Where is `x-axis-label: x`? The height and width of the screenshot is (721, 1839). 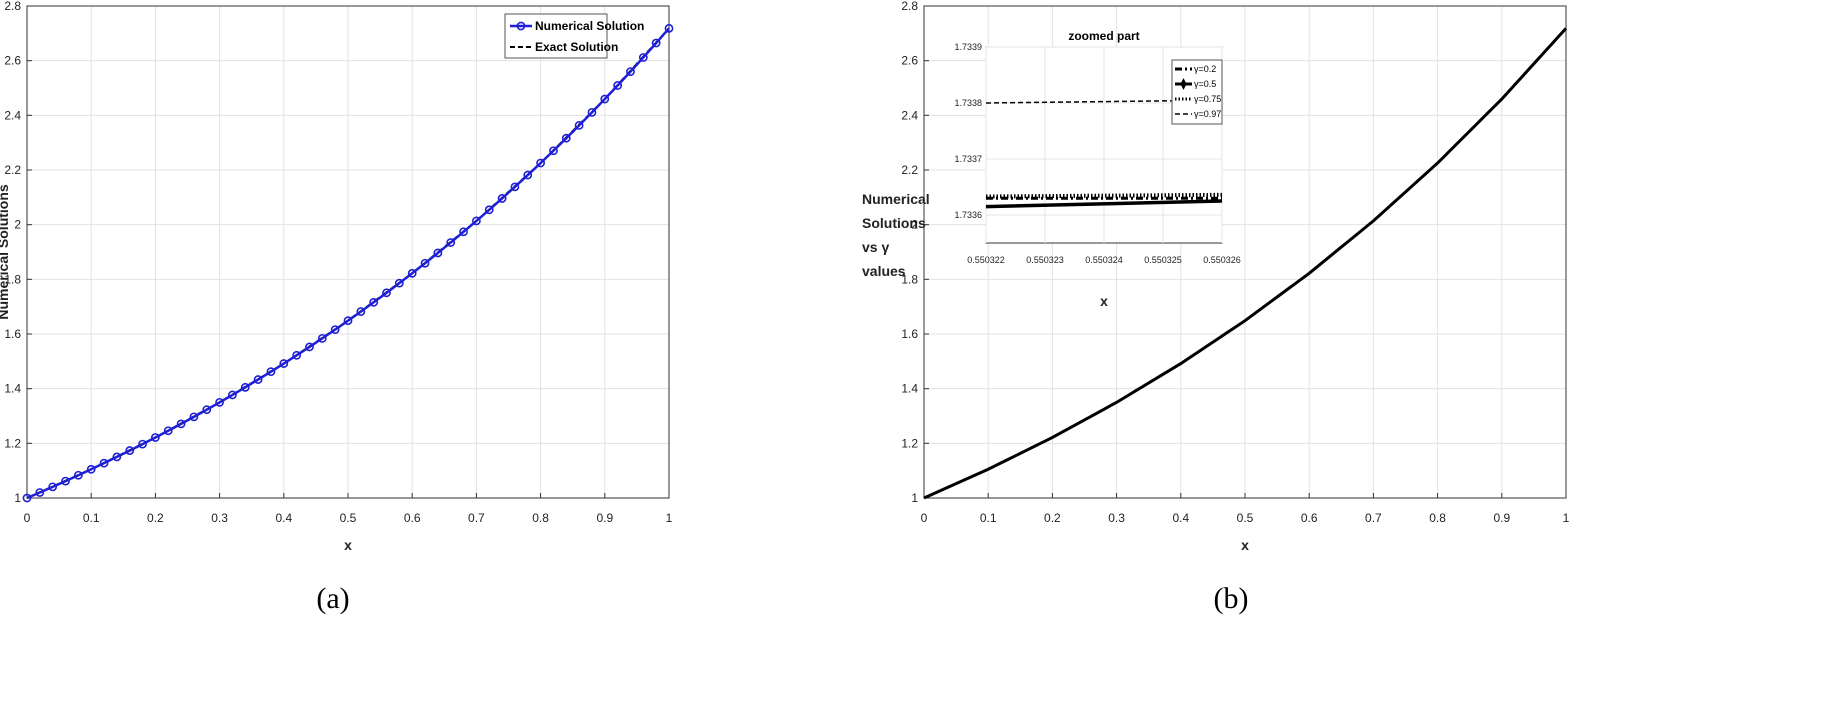
x-axis-label: x is located at coordinates (1245, 545).